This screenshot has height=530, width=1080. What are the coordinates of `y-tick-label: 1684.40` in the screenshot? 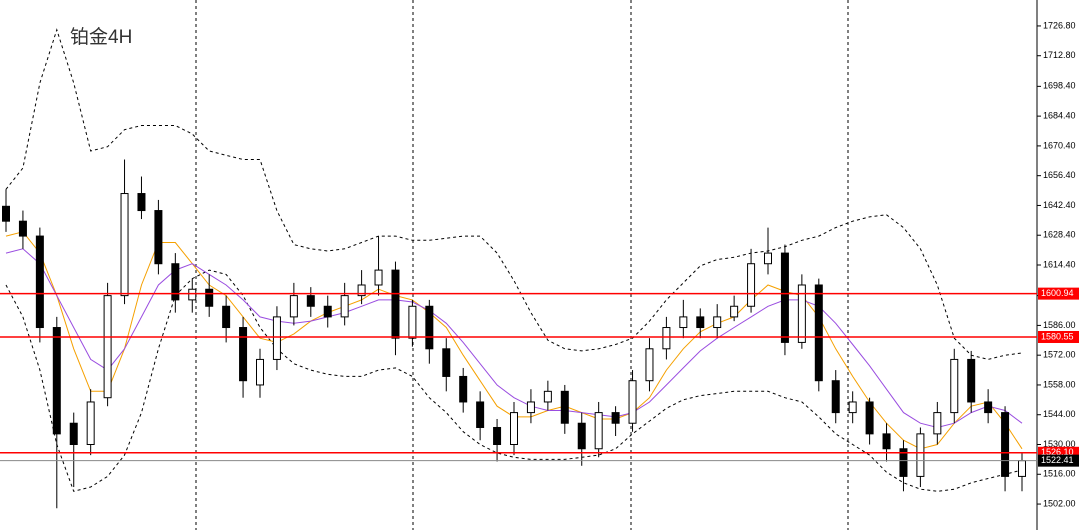 It's located at (1059, 115).